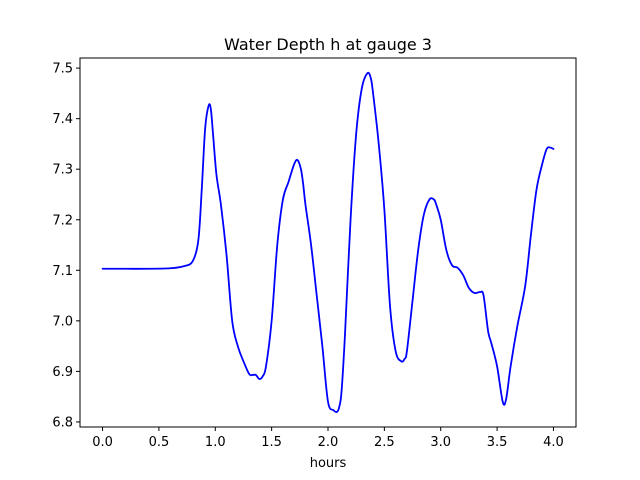 The image size is (640, 480). What do you see at coordinates (553, 442) in the screenshot?
I see `x-tick-label: 4.0` at bounding box center [553, 442].